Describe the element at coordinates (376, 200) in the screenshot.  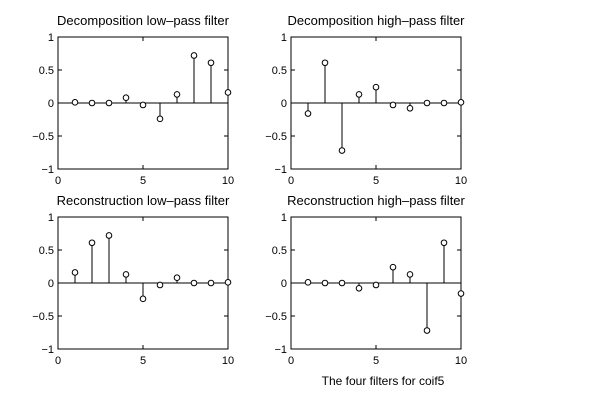
I see `subplot-title: Reconstruction high–pass filter` at that location.